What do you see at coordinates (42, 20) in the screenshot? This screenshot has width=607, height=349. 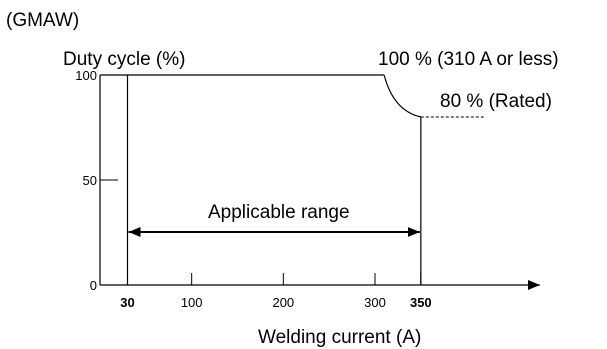 I see `chart-title: (GMAW)` at bounding box center [42, 20].